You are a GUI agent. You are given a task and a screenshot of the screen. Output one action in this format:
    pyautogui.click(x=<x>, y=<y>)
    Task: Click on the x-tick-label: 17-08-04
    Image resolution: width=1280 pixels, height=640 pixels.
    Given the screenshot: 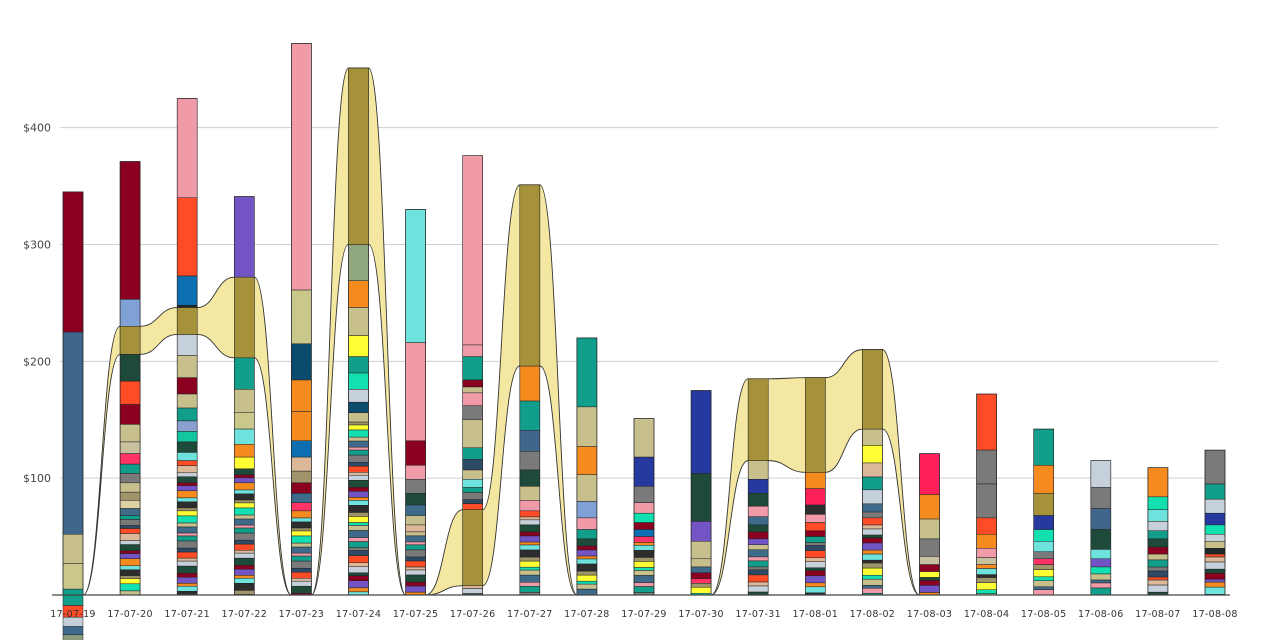 What is the action you would take?
    pyautogui.click(x=987, y=614)
    